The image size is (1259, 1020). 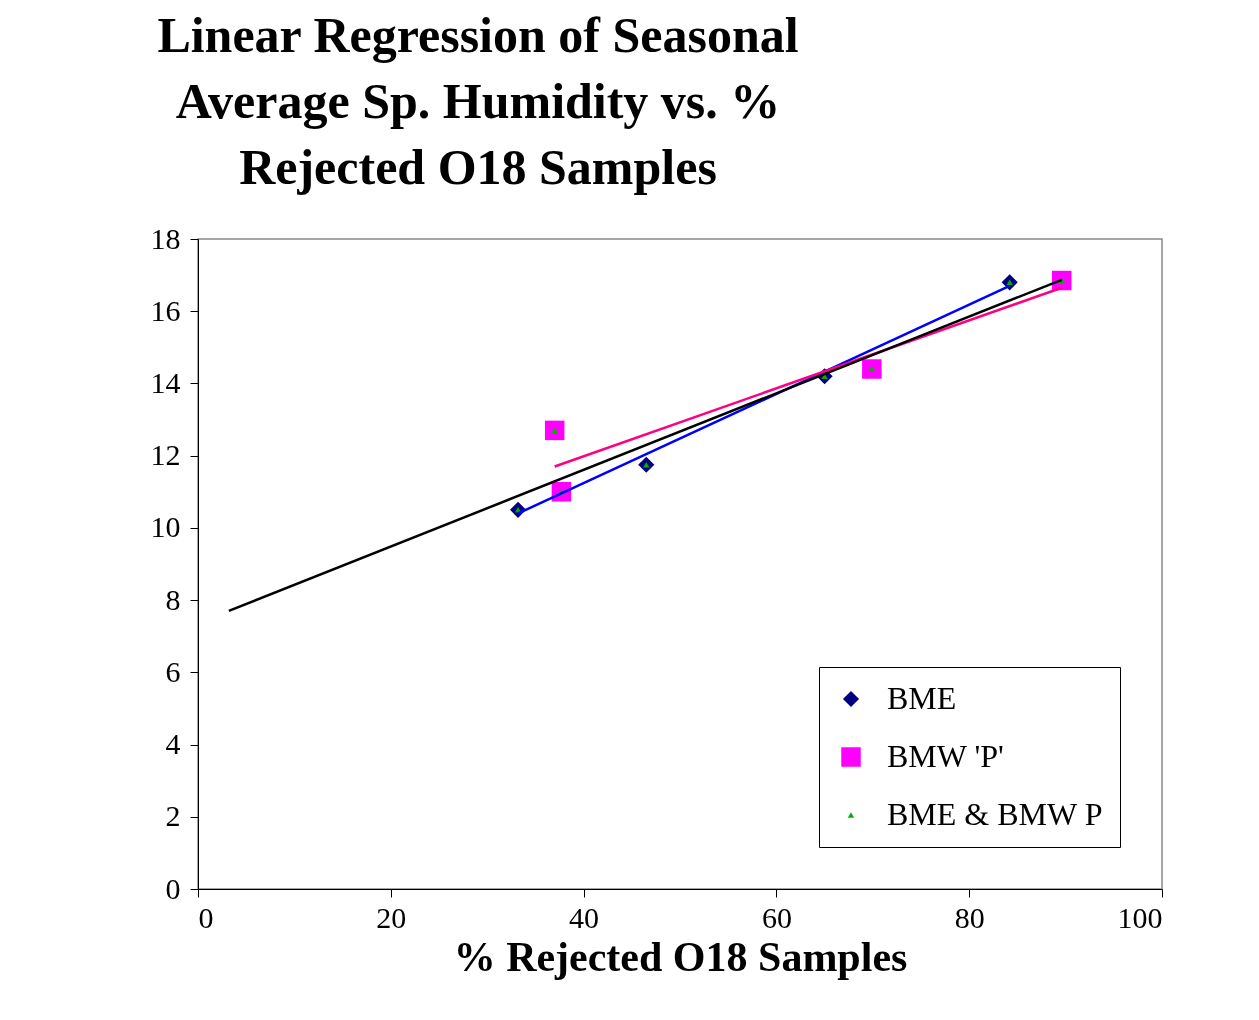 What do you see at coordinates (165, 310) in the screenshot?
I see `y-tick-label: 16` at bounding box center [165, 310].